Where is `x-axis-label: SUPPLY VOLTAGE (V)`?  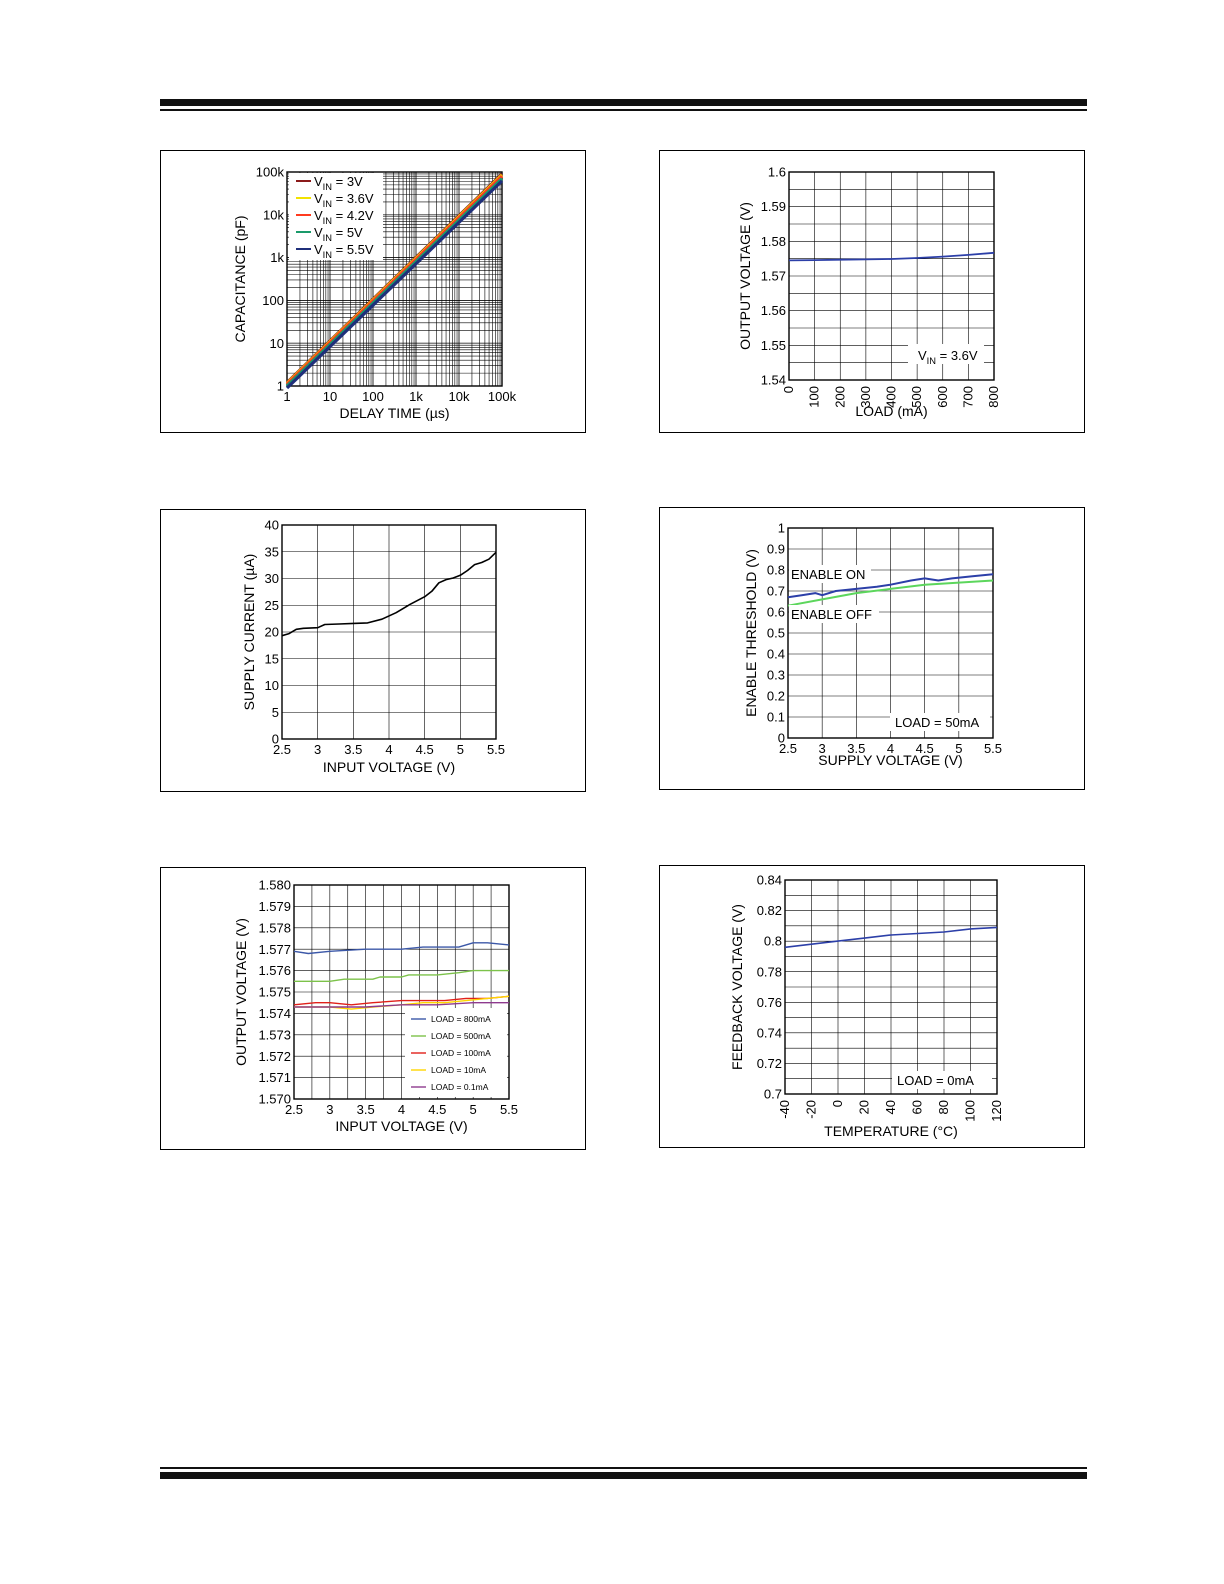 x-axis-label: SUPPLY VOLTAGE (V) is located at coordinates (890, 760).